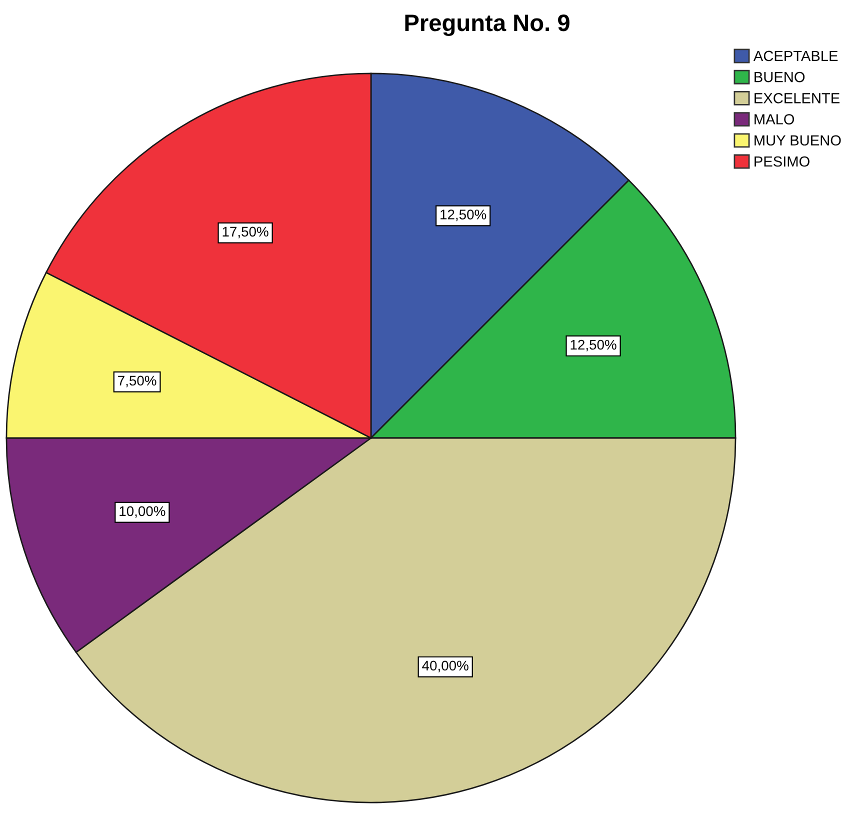 This screenshot has width=853, height=829. What do you see at coordinates (445, 666) in the screenshot?
I see `data-label: 40,00%` at bounding box center [445, 666].